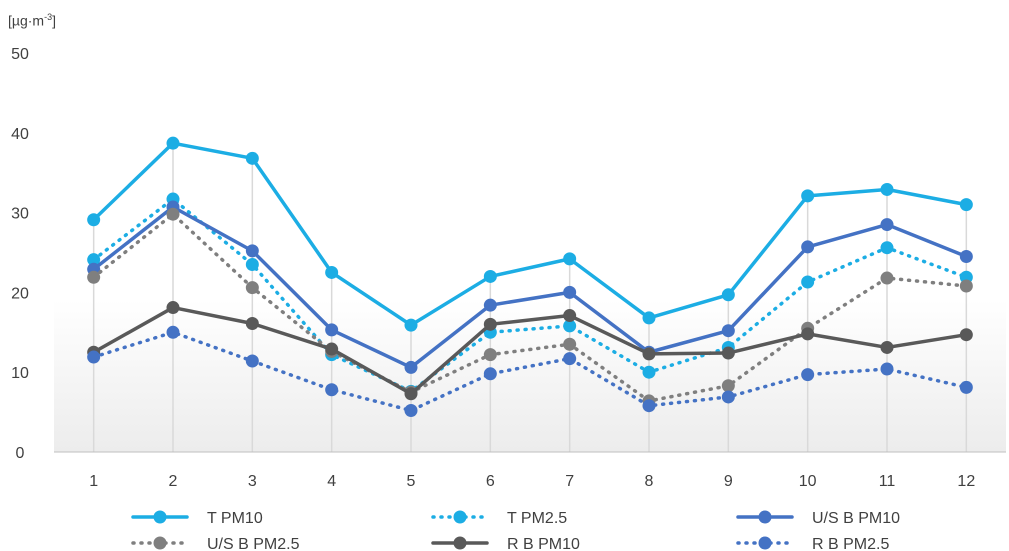 This screenshot has height=551, width=1009. Describe the element at coordinates (253, 543) in the screenshot. I see `legend-label: U/S B PM2.5` at that location.